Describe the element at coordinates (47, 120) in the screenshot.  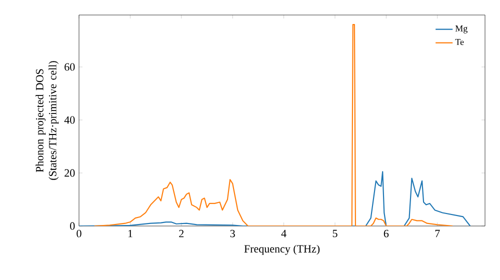
I see `y-axis-title: Phonon projected DOS (States/THz·primitive cell)` at that location.